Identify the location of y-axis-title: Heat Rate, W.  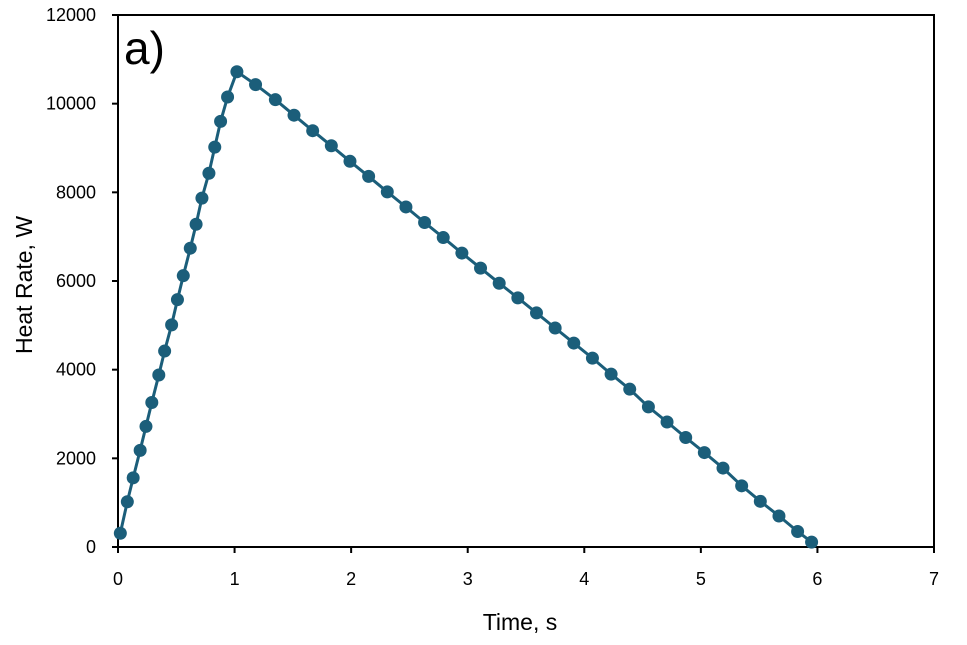
(24, 285).